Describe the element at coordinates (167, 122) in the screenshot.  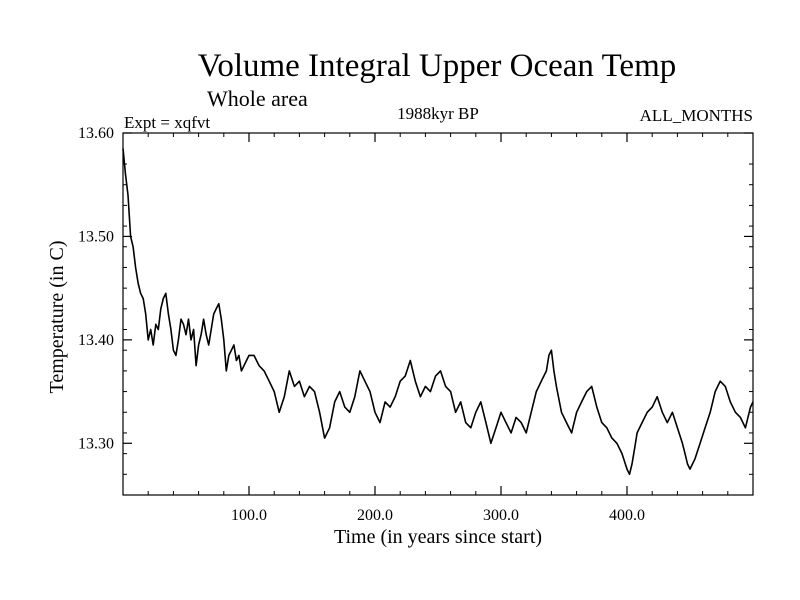
I see `experiment-label: Expt = xqfvt` at that location.